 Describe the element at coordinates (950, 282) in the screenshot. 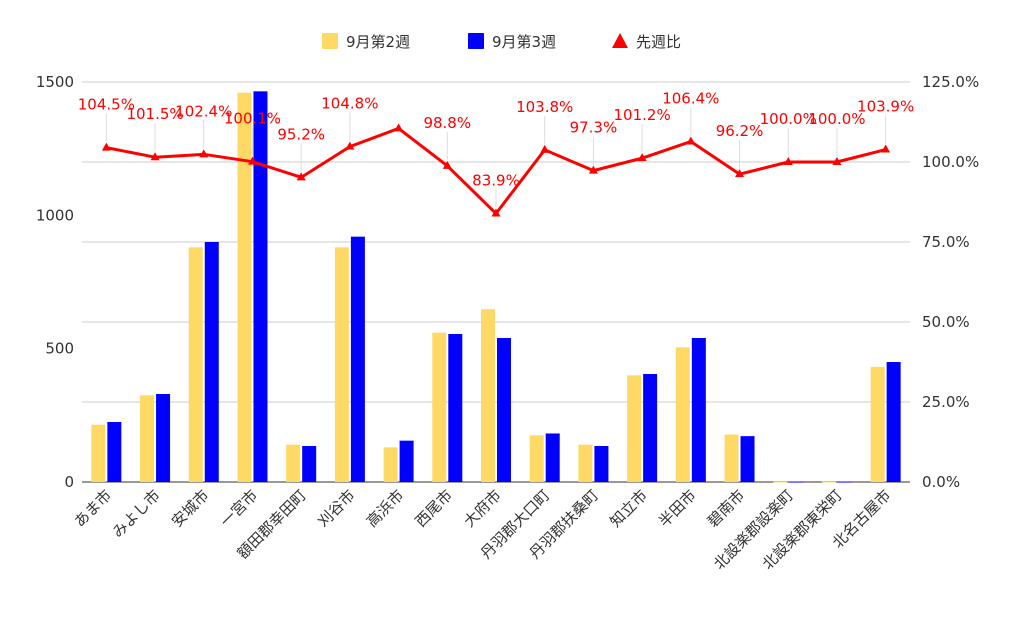

I see `right-axis: 0.0% 25.0% 50.0% 75.0% 100.0% 125.0%` at that location.